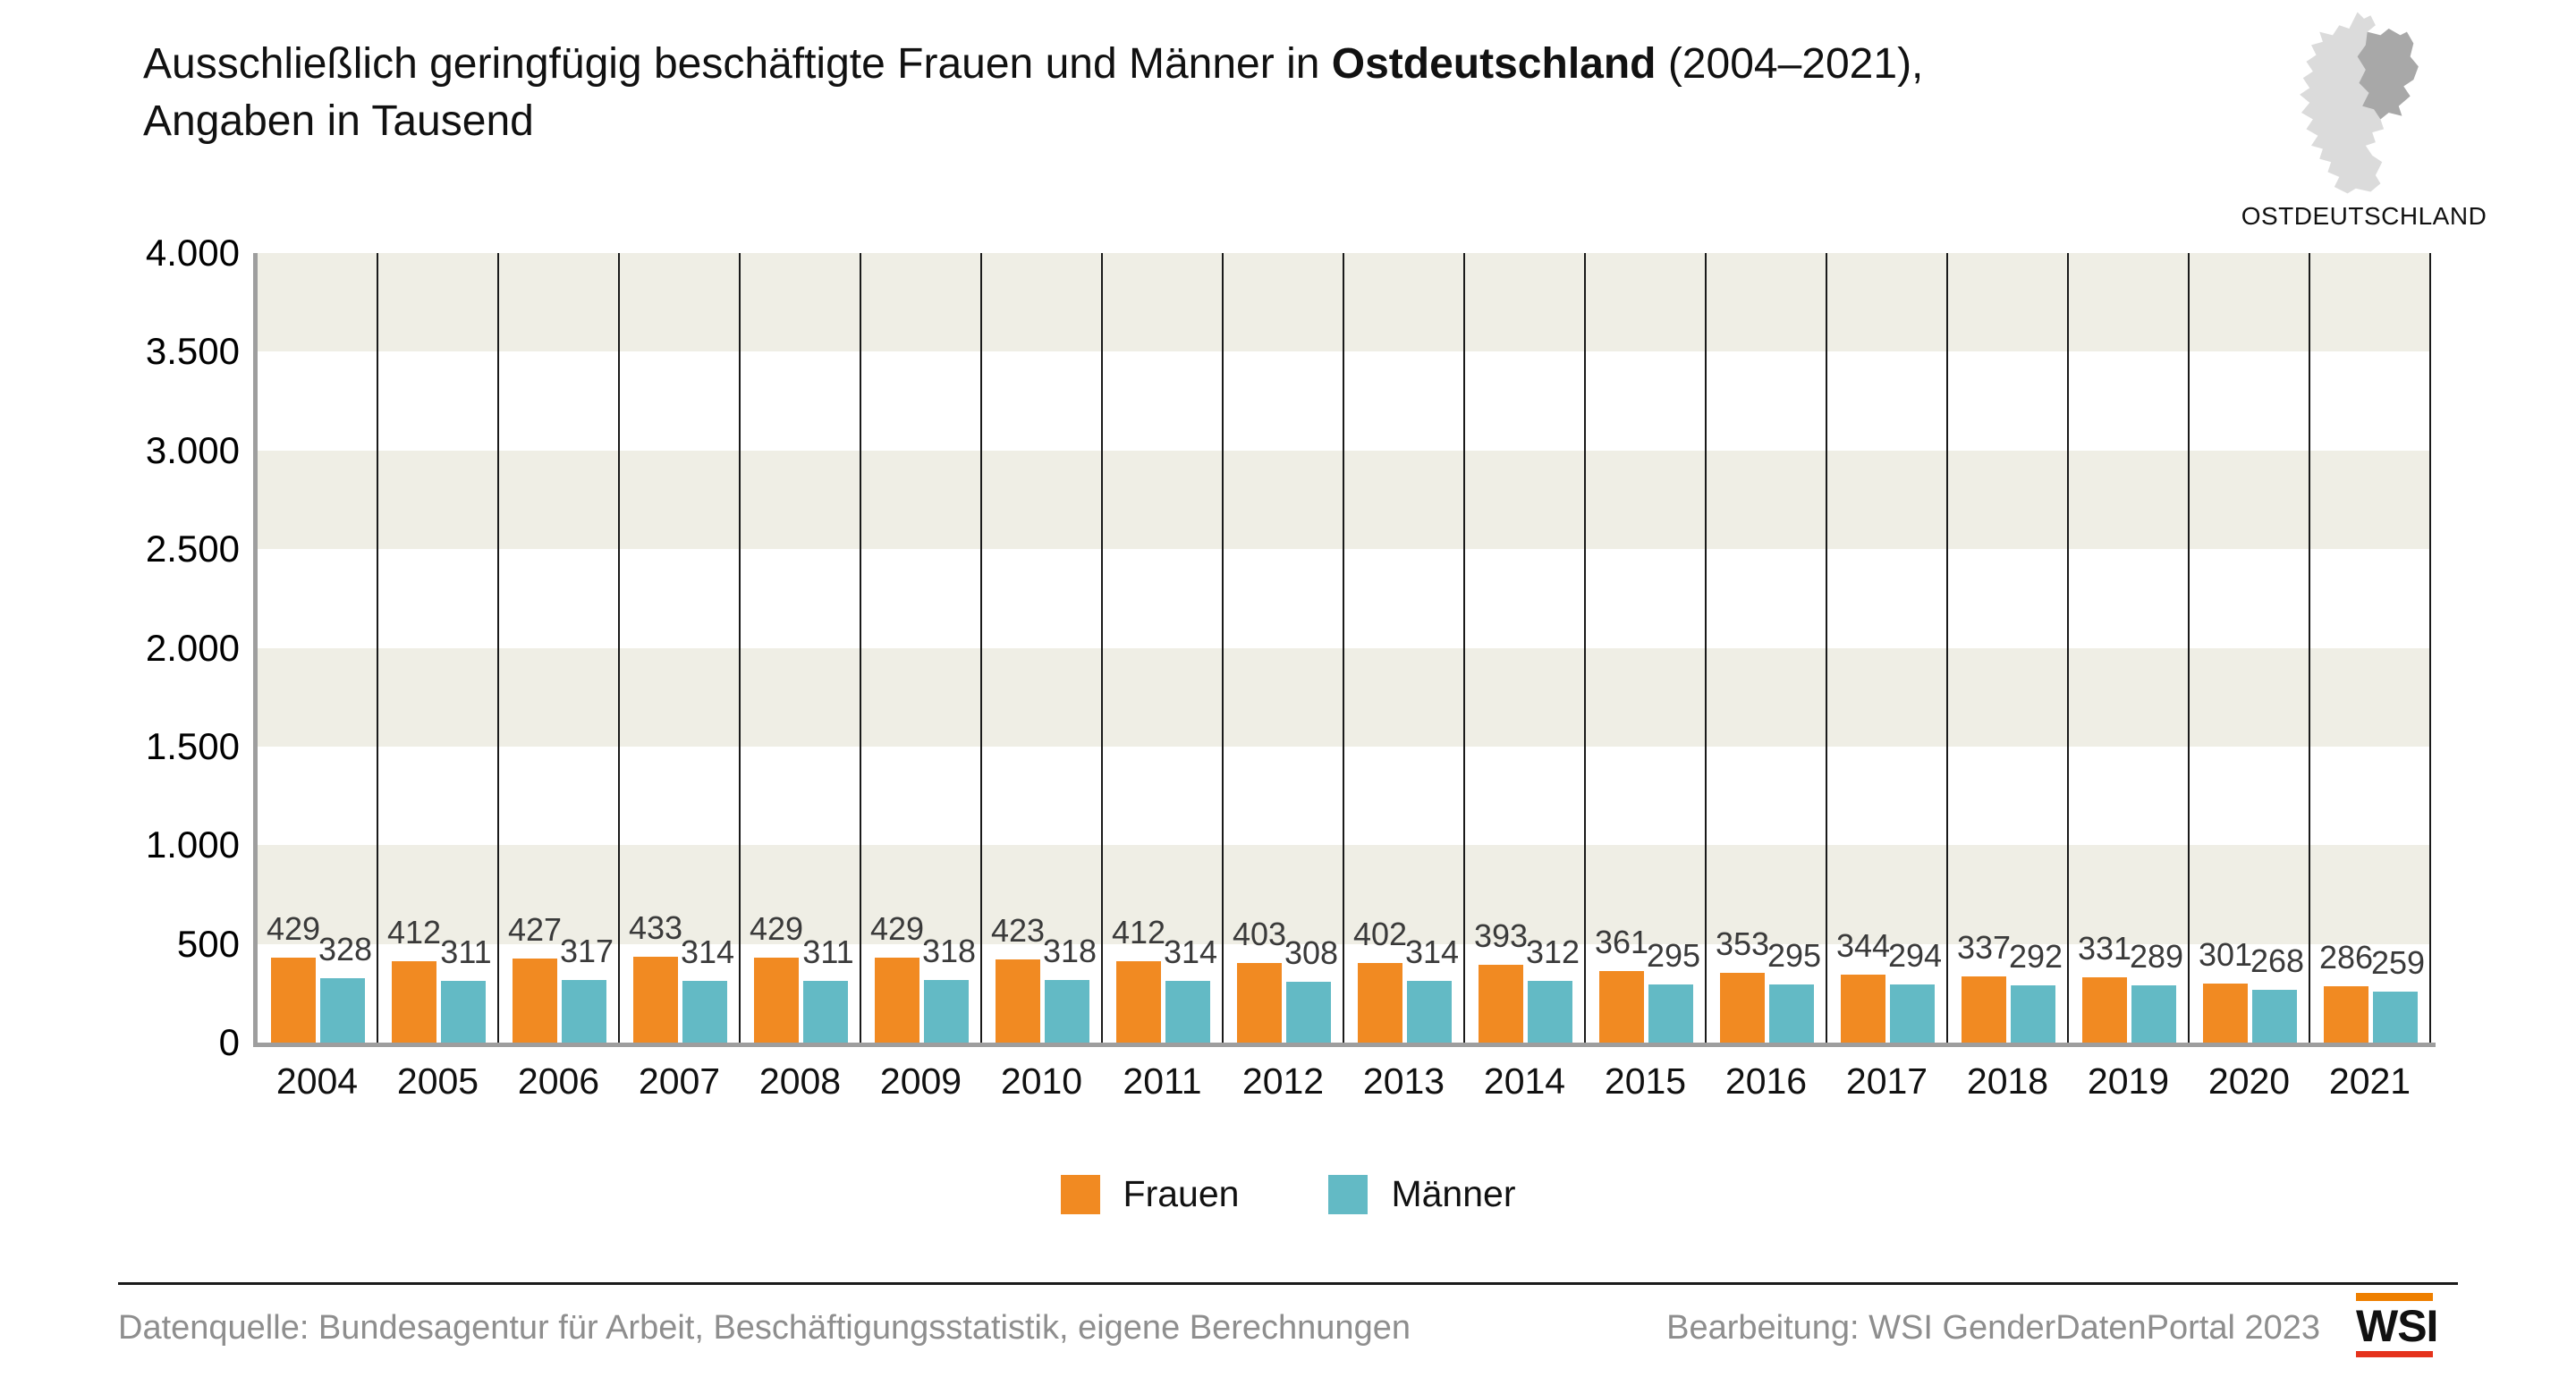  Describe the element at coordinates (1984, 1009) in the screenshot. I see `bar-frauen-2018` at that location.